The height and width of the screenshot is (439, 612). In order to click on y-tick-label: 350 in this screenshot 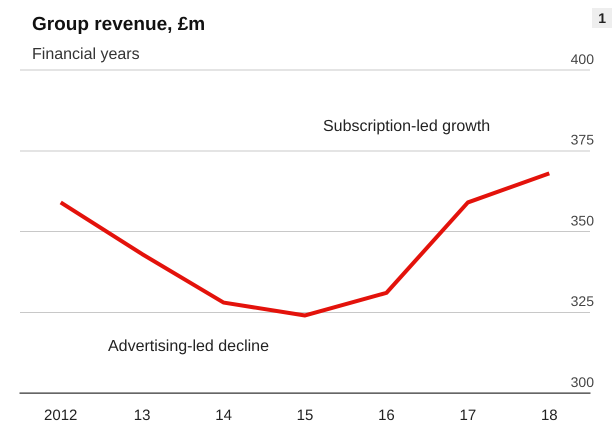, I will do `click(582, 220)`.